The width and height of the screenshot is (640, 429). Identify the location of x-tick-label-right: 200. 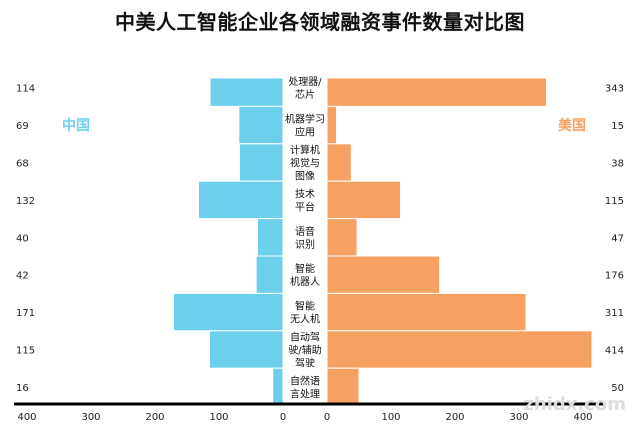
(454, 417).